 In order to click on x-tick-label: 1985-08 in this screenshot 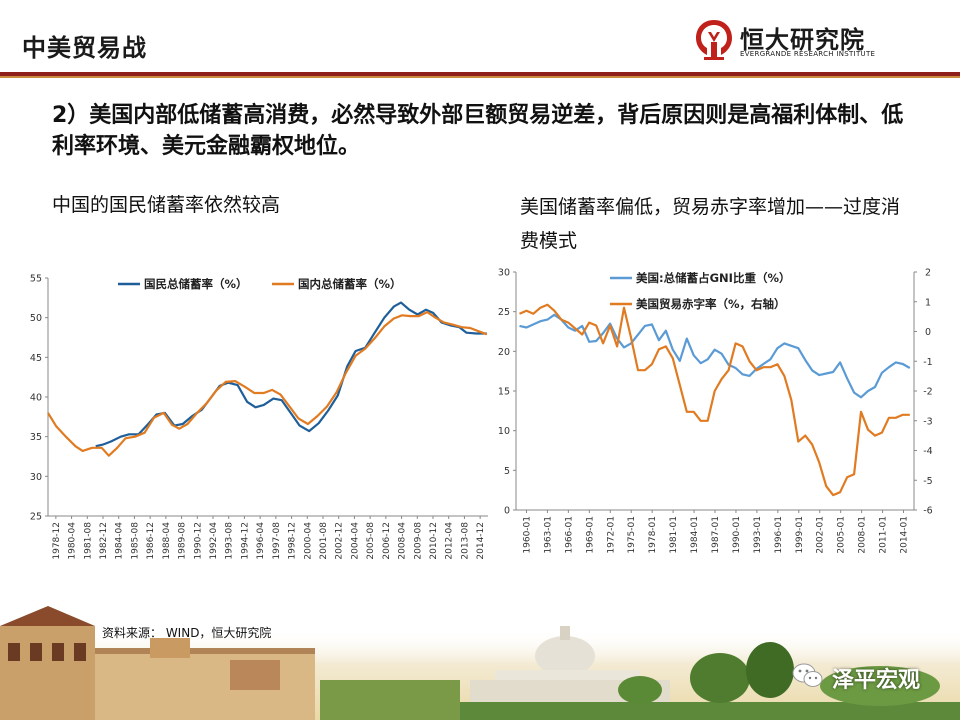, I will do `click(135, 541)`.